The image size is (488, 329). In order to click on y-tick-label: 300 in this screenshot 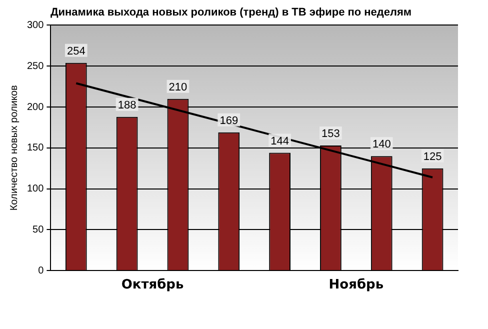, I will do `click(35, 25)`.